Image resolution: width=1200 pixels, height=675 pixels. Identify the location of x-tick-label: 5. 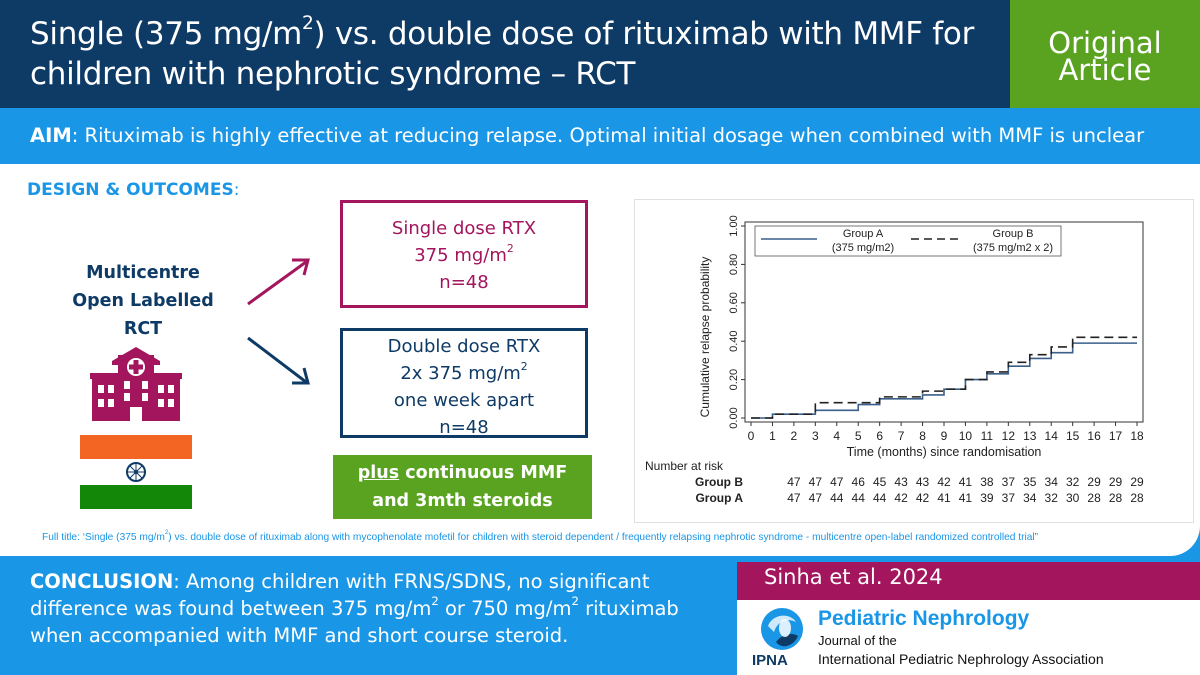
(858, 436).